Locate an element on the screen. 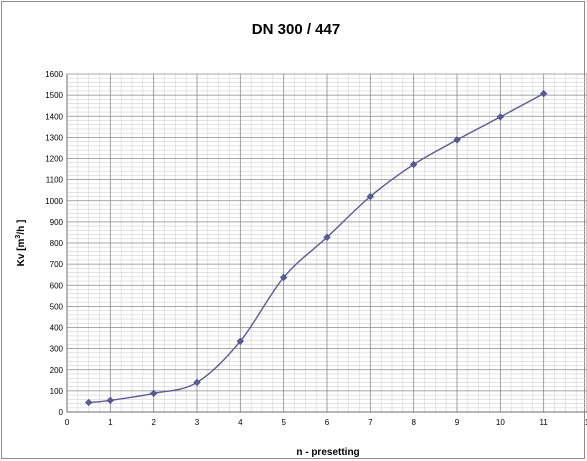  x-tick-label: 11 is located at coordinates (544, 422).